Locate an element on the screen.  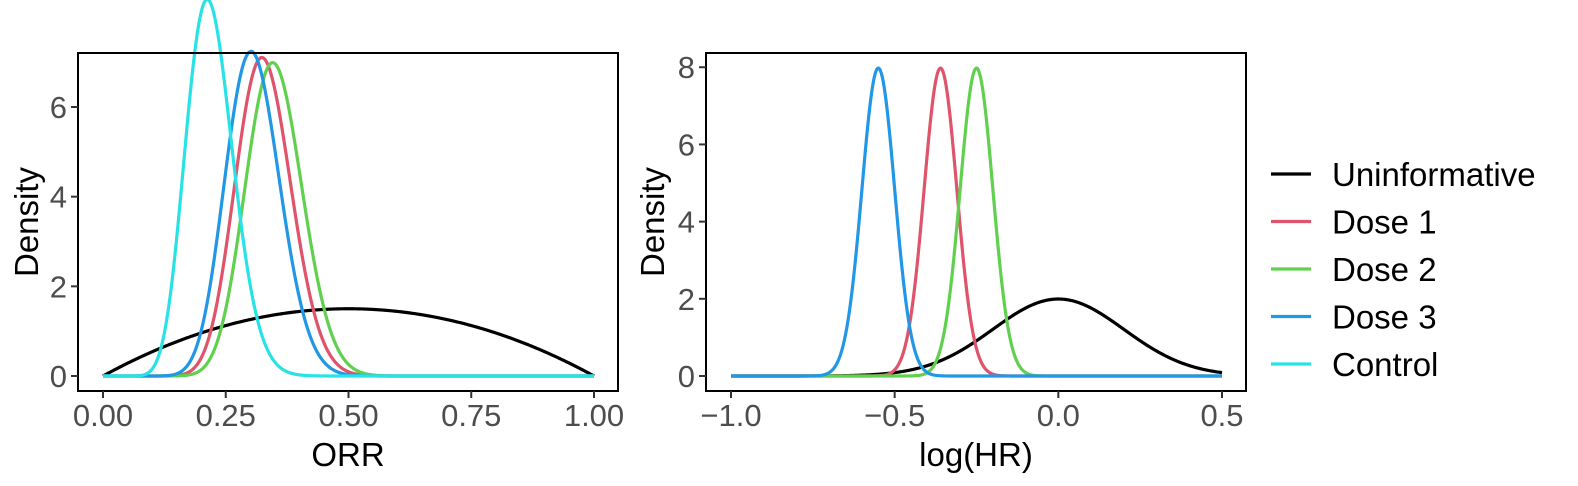
y-tick-label: 8 is located at coordinates (686, 67).